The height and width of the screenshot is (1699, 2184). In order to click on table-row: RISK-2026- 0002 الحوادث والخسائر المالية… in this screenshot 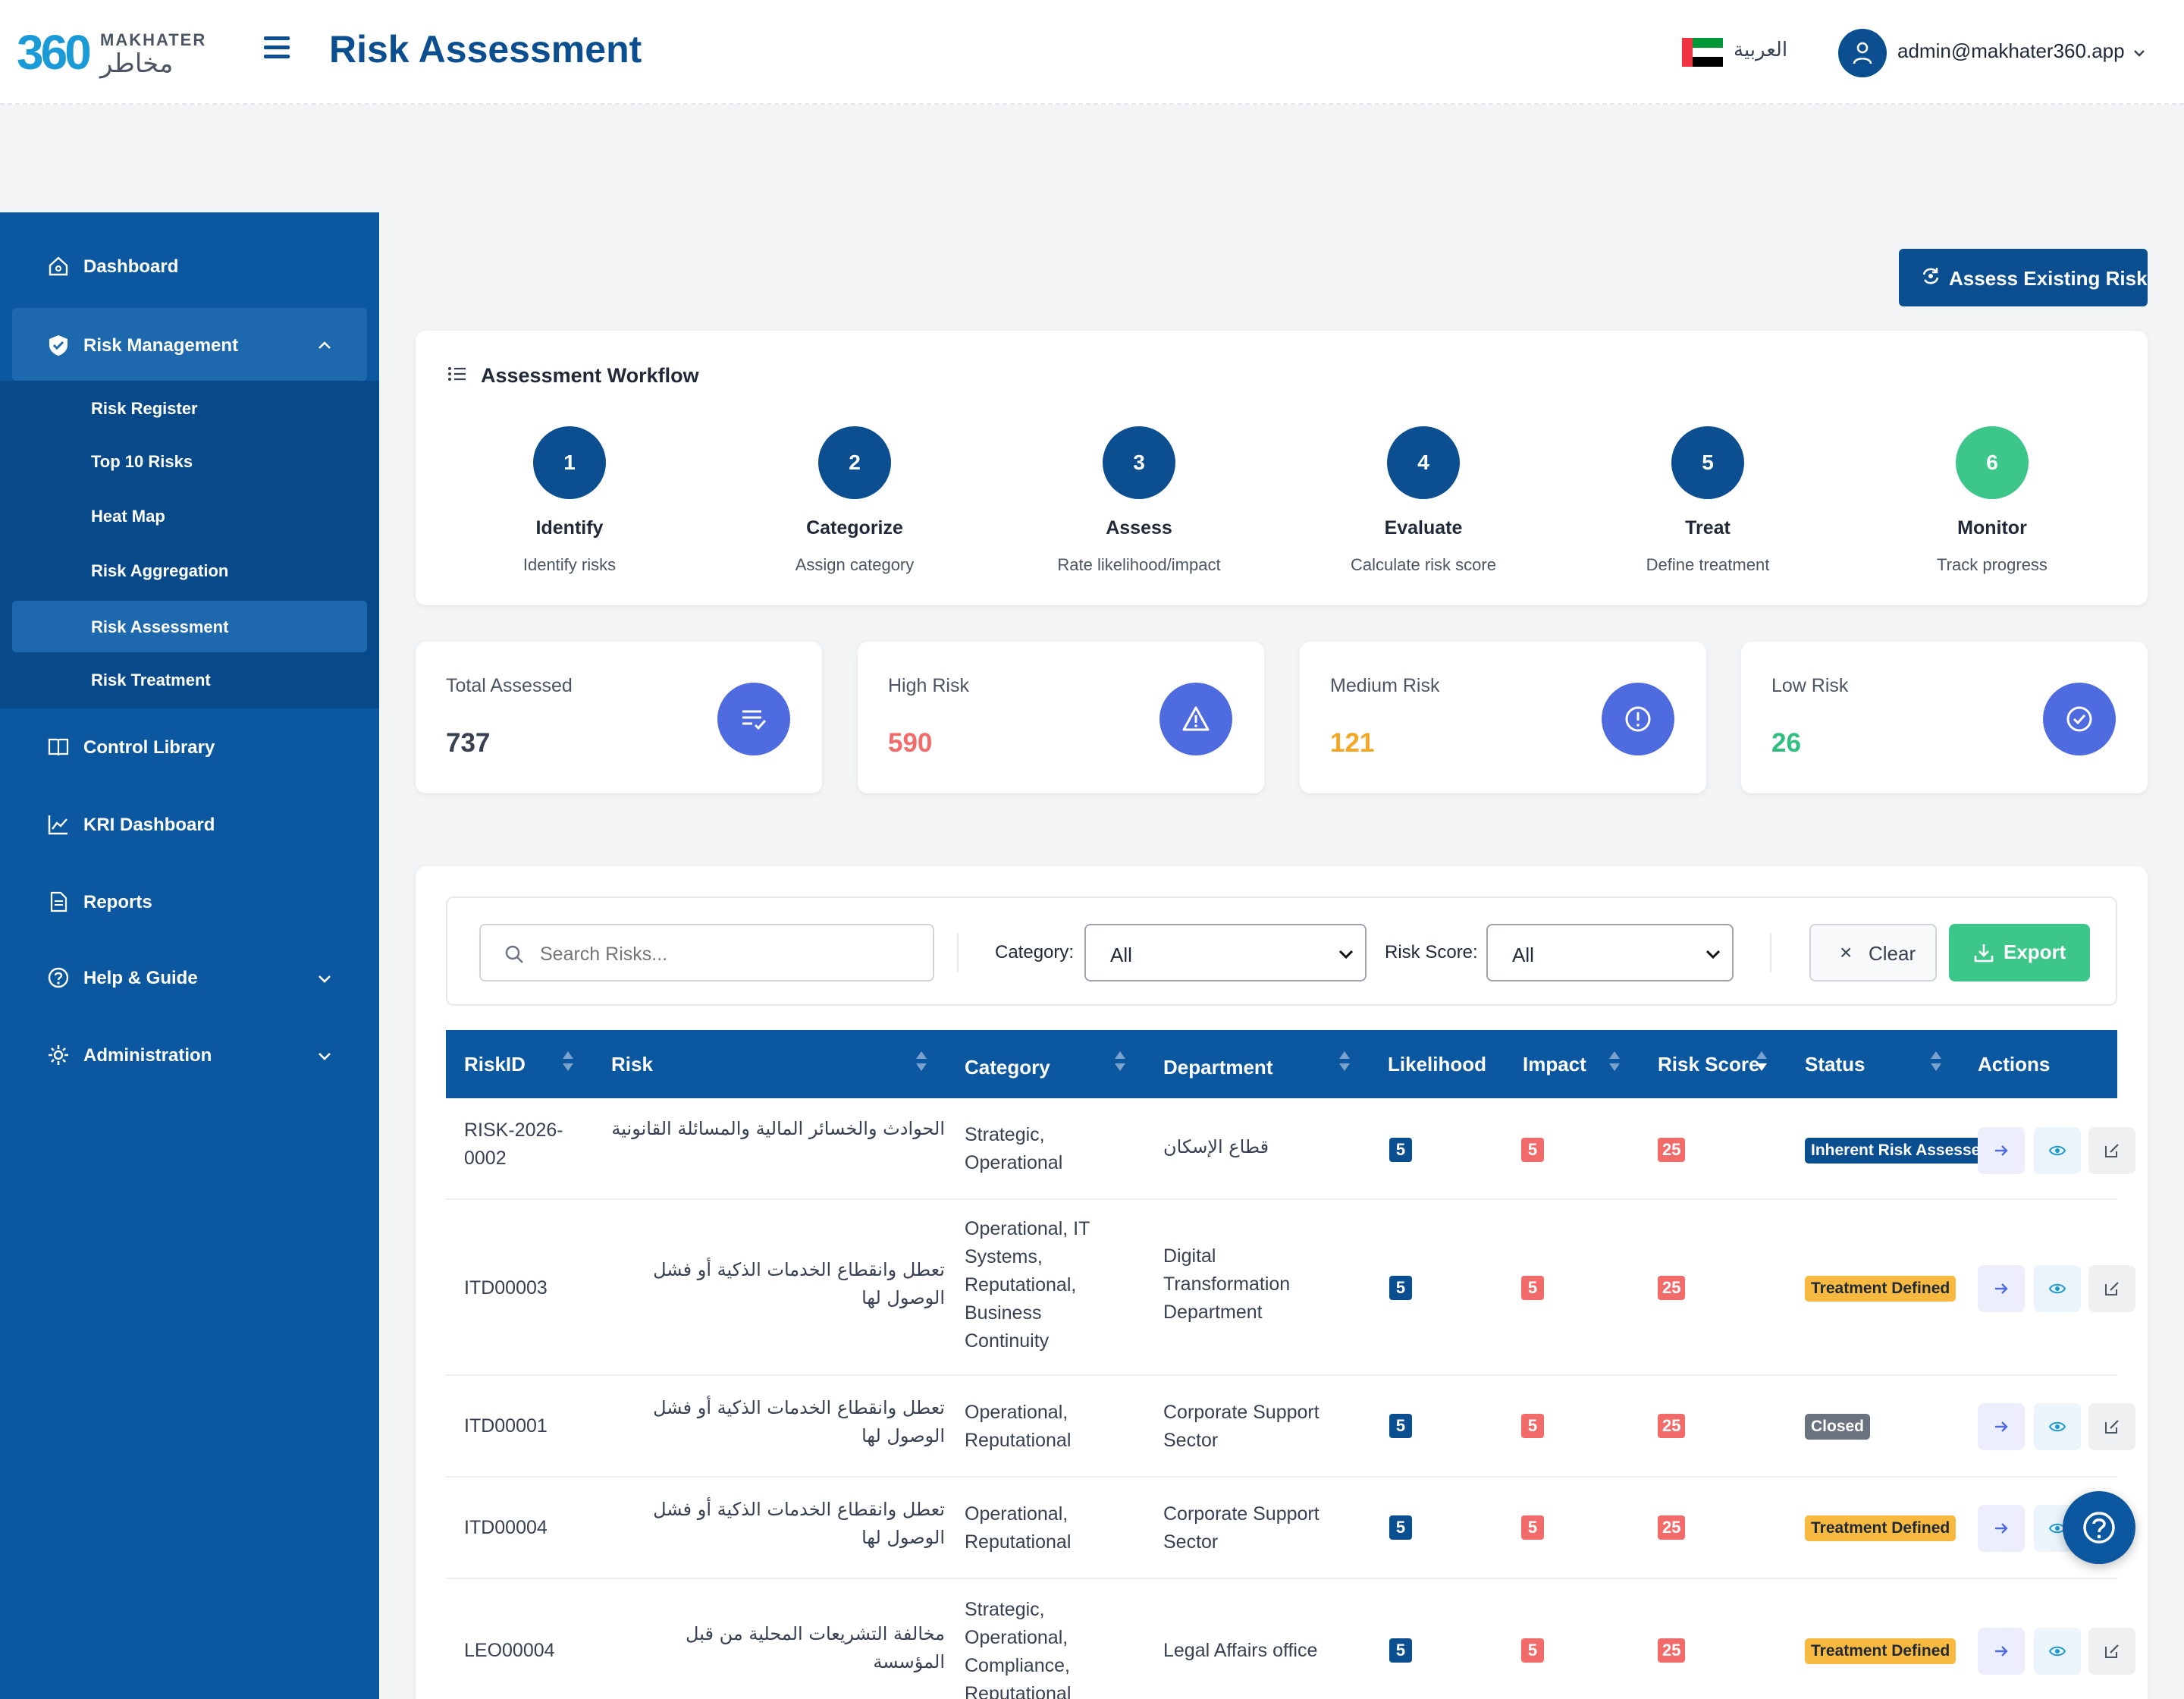, I will do `click(1290, 1149)`.